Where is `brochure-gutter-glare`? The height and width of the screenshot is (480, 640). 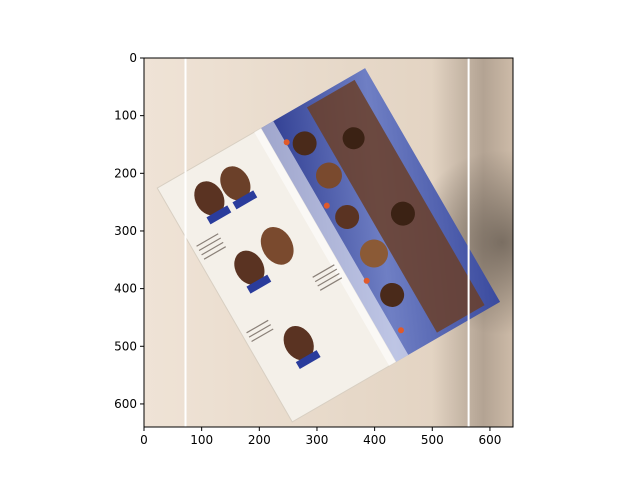
brochure-gutter-glare is located at coordinates (331, 243).